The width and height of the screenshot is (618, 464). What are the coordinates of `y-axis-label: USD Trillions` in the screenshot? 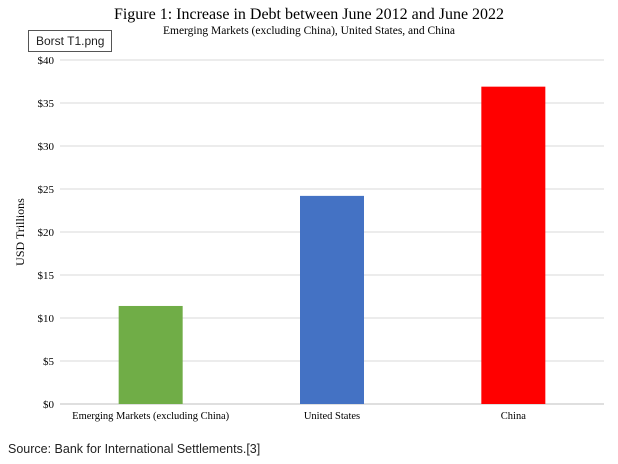 It's located at (20, 232).